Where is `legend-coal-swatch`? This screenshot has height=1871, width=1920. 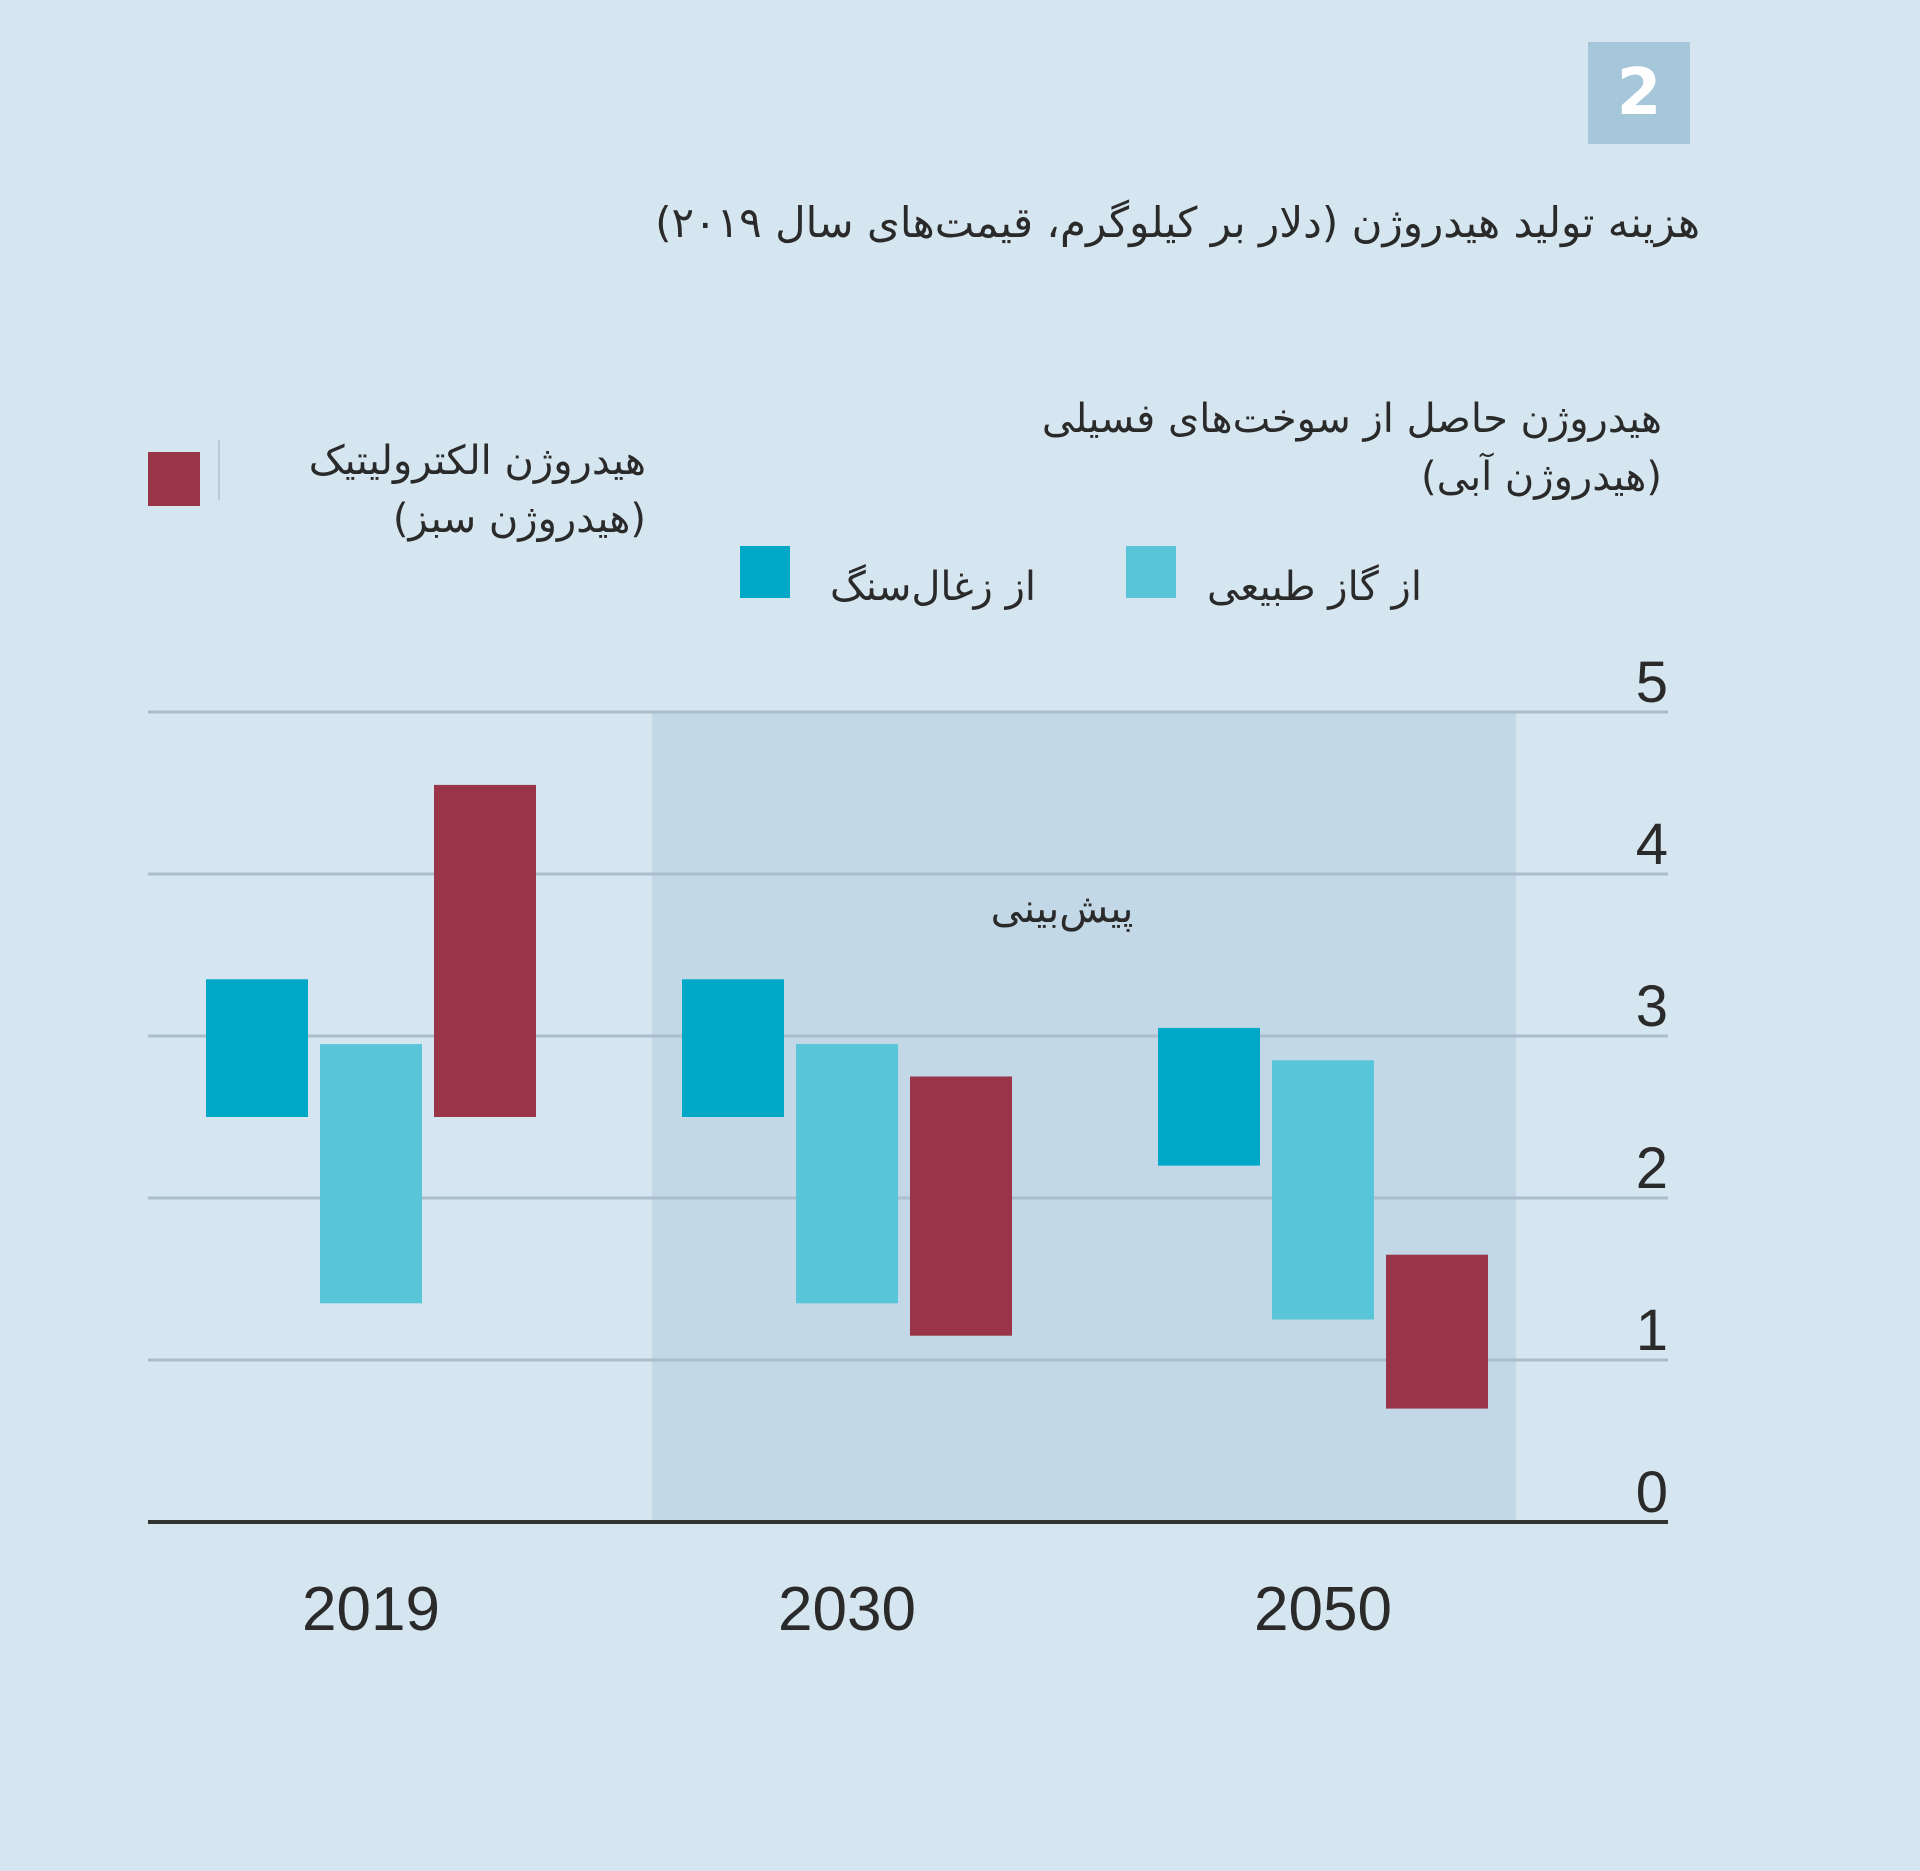 legend-coal-swatch is located at coordinates (765, 572).